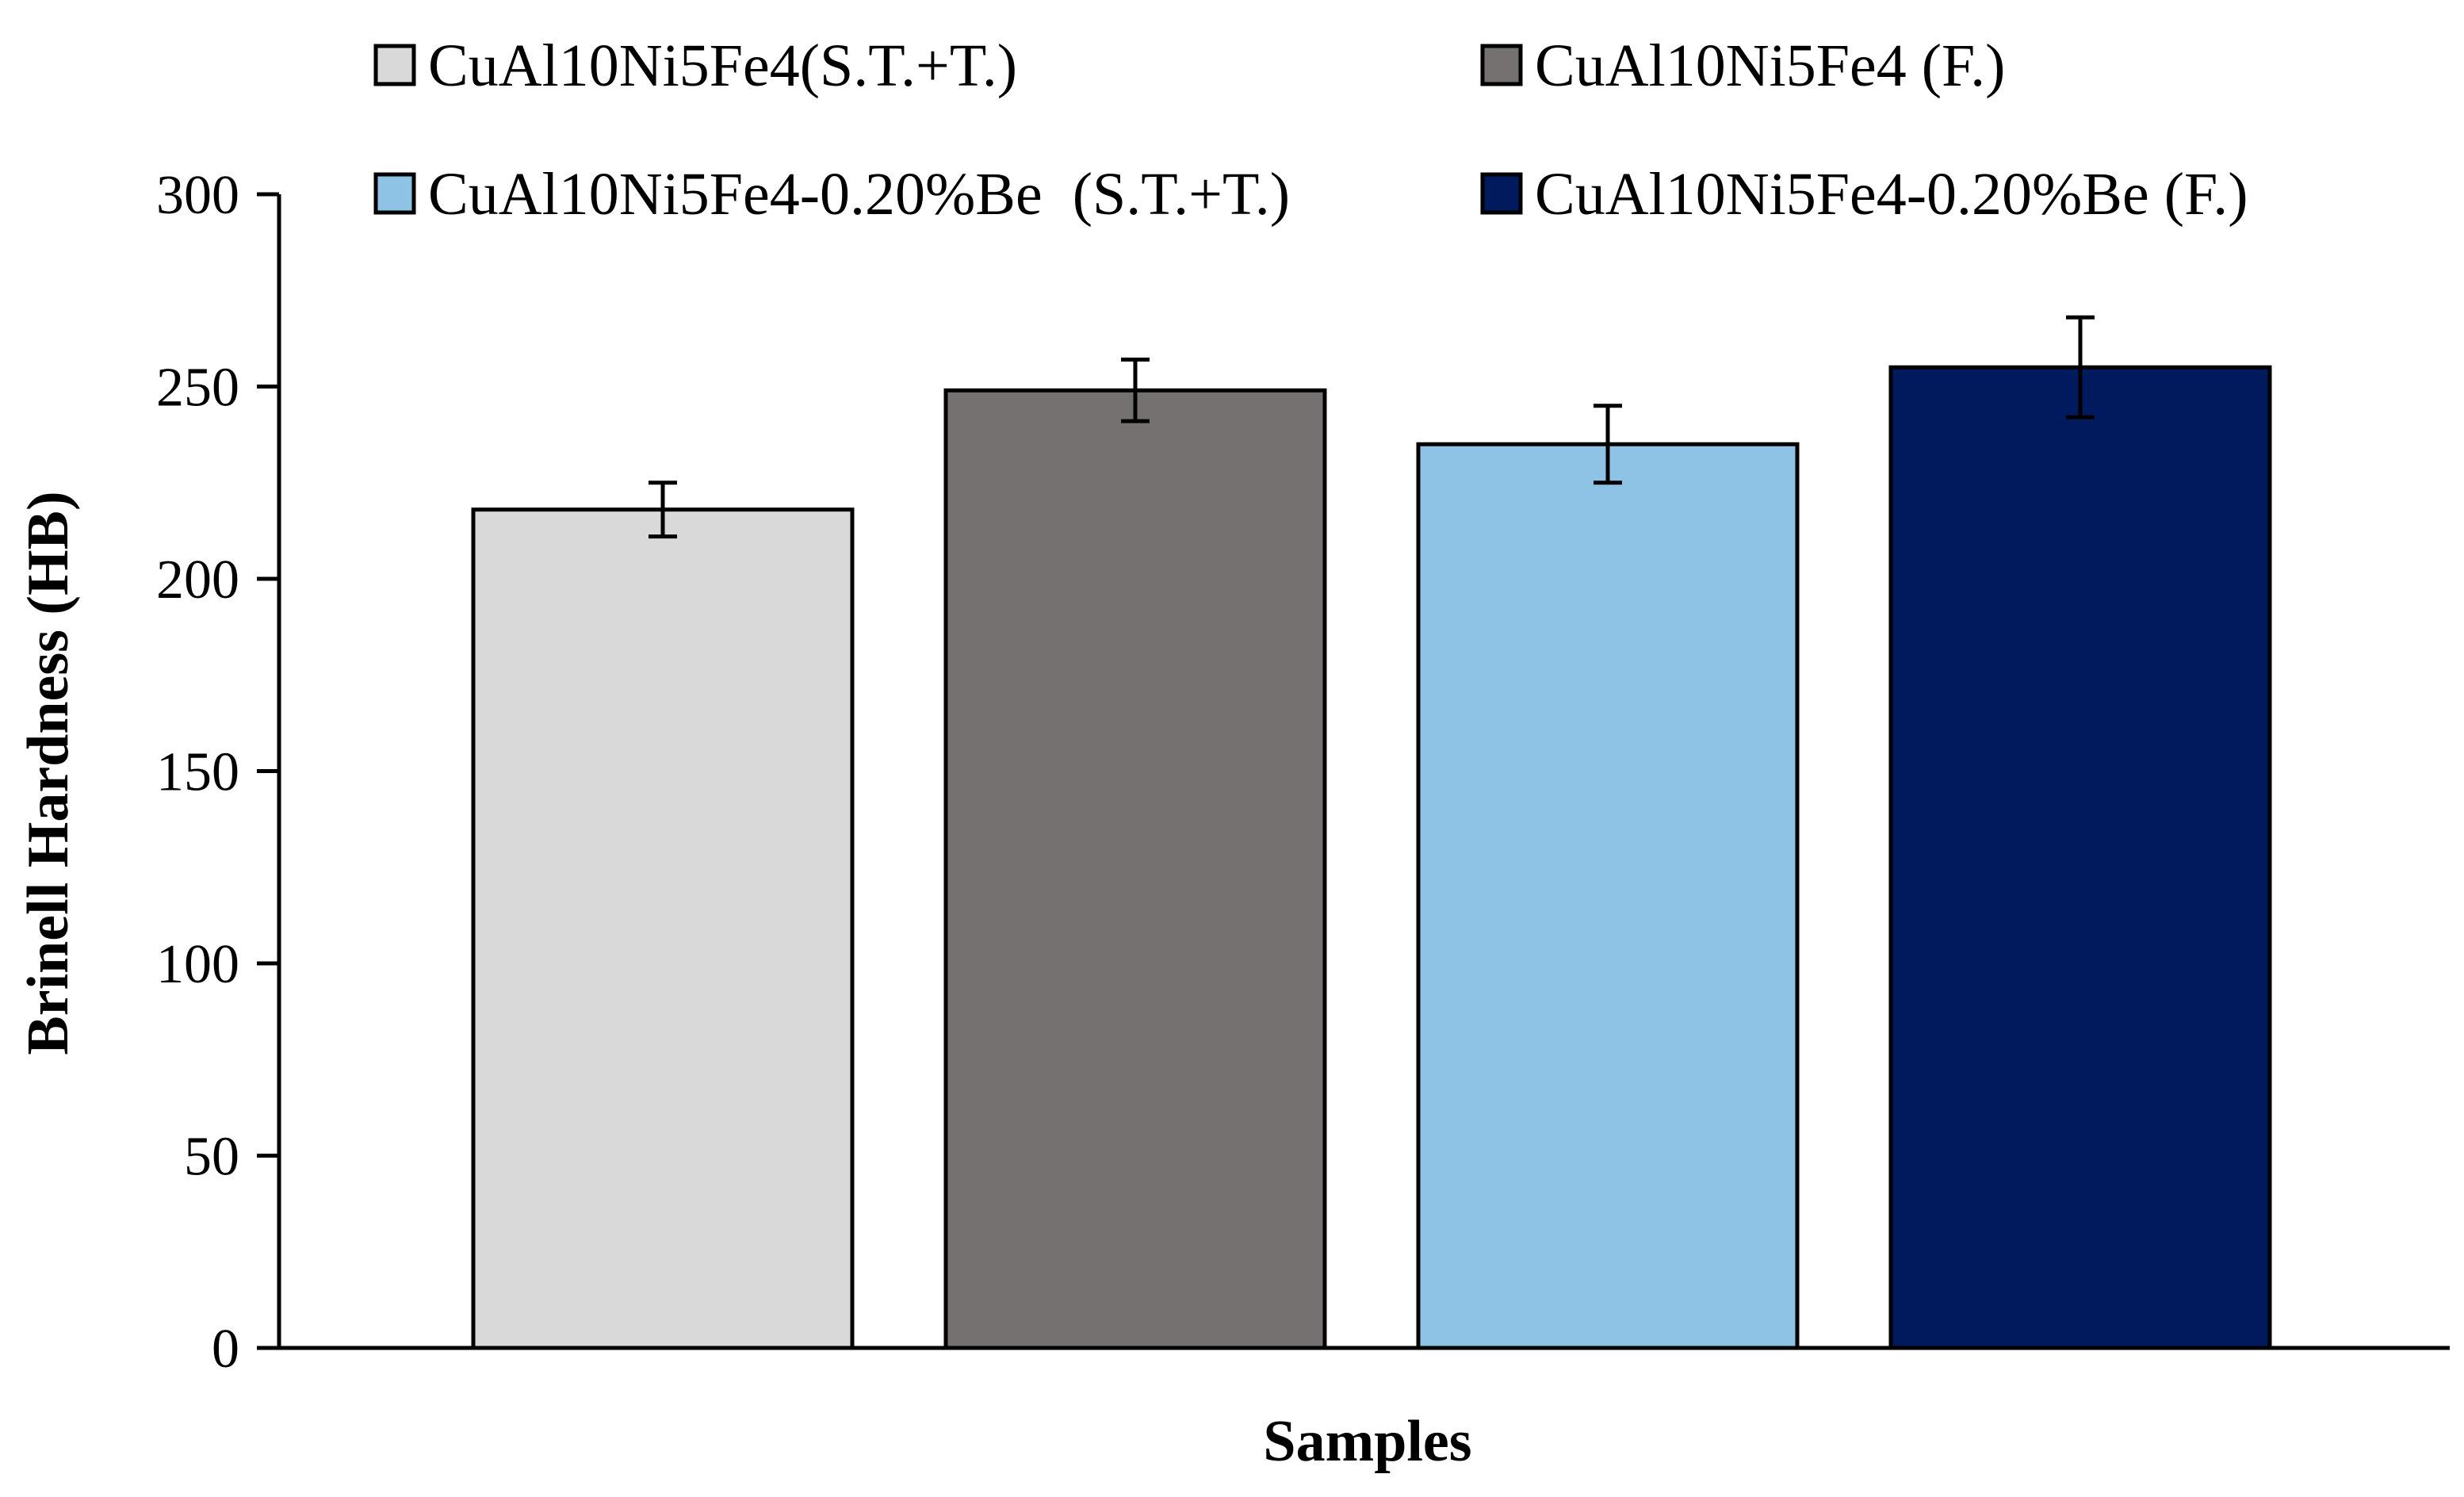  What do you see at coordinates (723, 66) in the screenshot?
I see `legend-label-1: CuAl10Ni5Fe4(S.T.+T.)` at bounding box center [723, 66].